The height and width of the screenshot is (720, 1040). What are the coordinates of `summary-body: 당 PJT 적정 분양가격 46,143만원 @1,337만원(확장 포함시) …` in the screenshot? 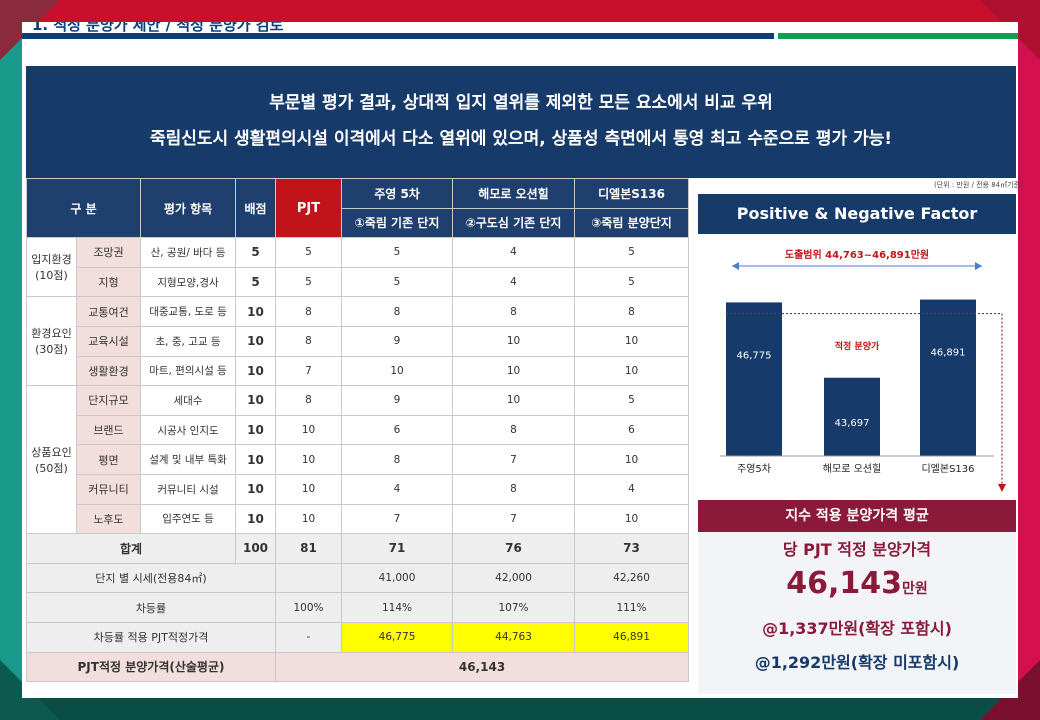 It's located at (857, 613).